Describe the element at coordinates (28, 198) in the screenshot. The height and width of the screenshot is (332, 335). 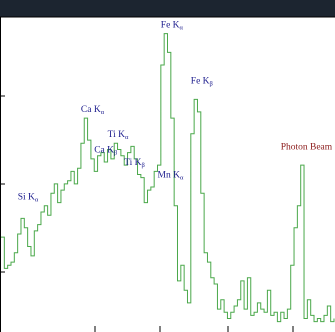
I see `peak-label-7: Si Kα` at that location.